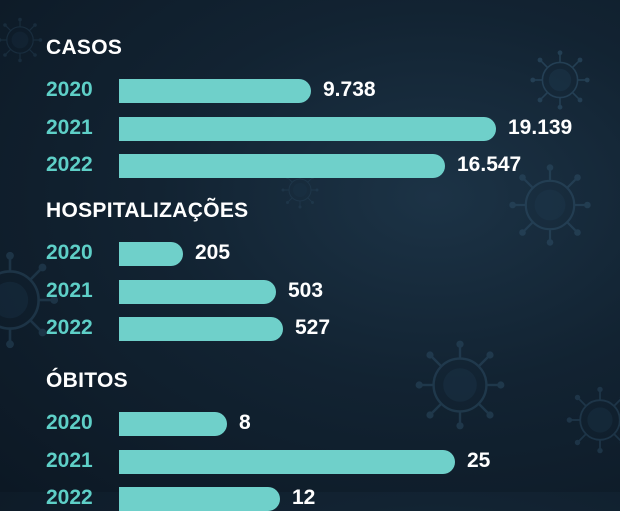  Describe the element at coordinates (540, 127) in the screenshot. I see `value-label: 19.139` at that location.